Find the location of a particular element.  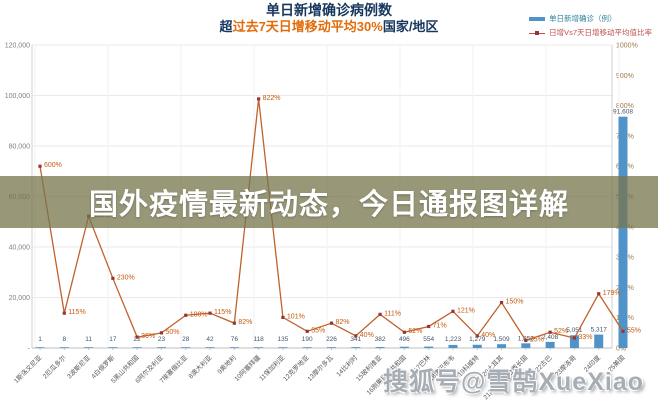

category-label: 1斯洛文尼亚 is located at coordinates (28, 369).